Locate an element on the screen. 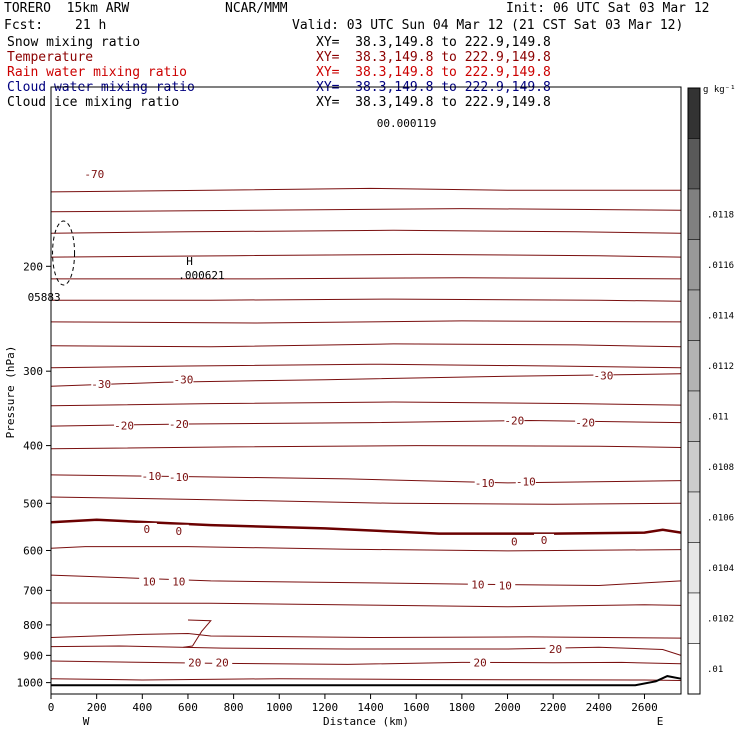 Image resolution: width=740 pixels, height=740 pixels. terrain-surface is located at coordinates (366, 681).